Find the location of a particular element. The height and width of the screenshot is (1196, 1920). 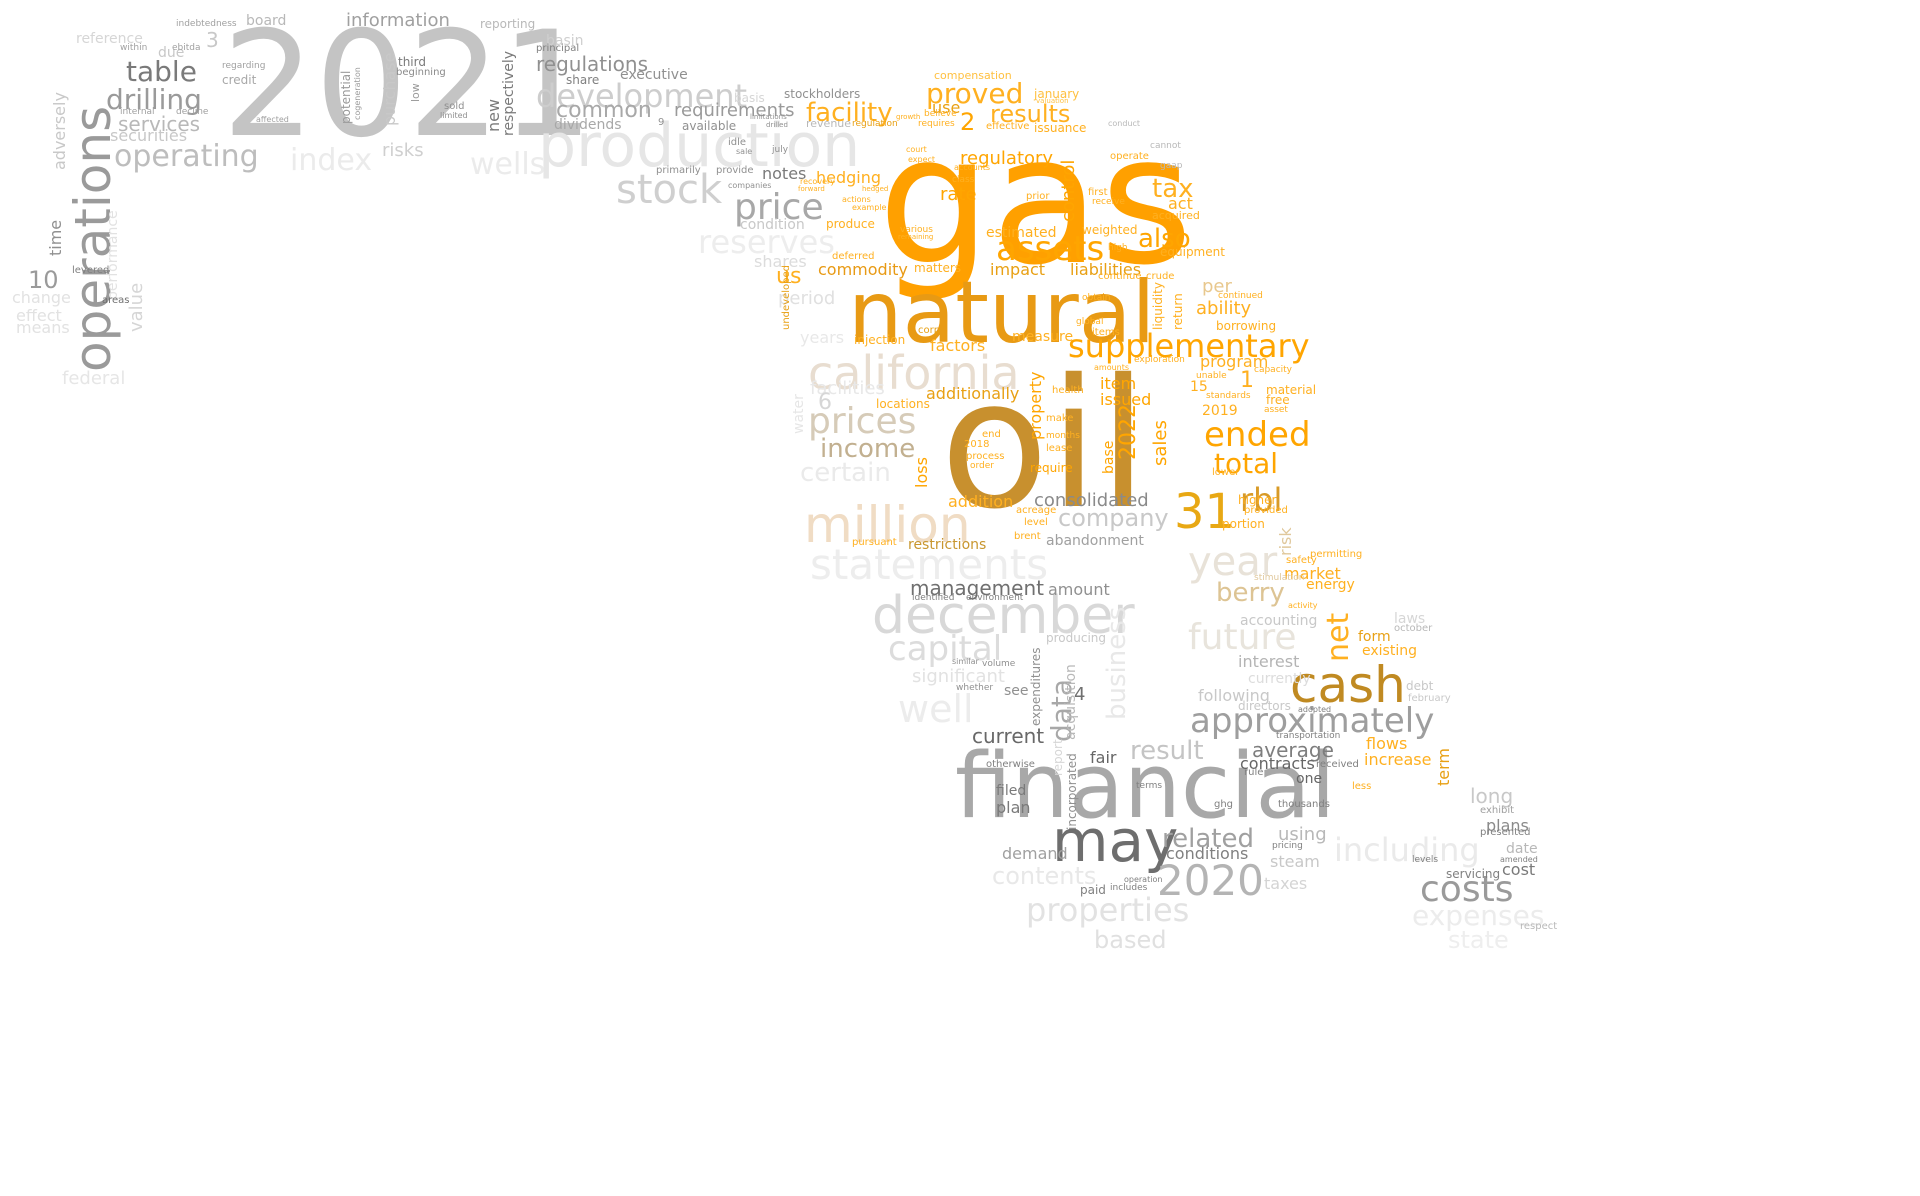

word-1: 1 is located at coordinates (1247, 380).